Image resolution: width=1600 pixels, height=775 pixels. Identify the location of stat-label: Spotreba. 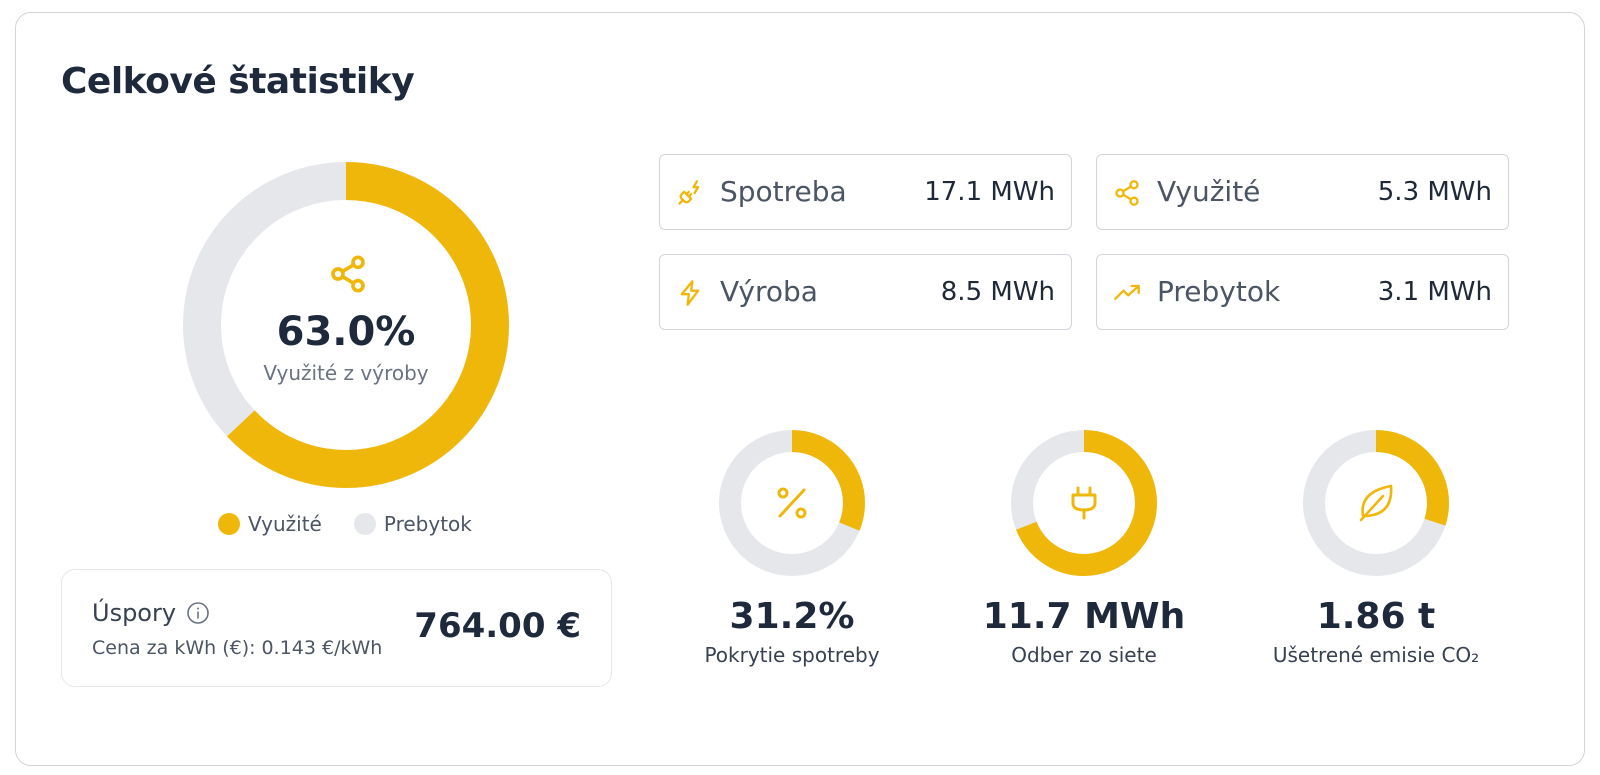
(783, 191).